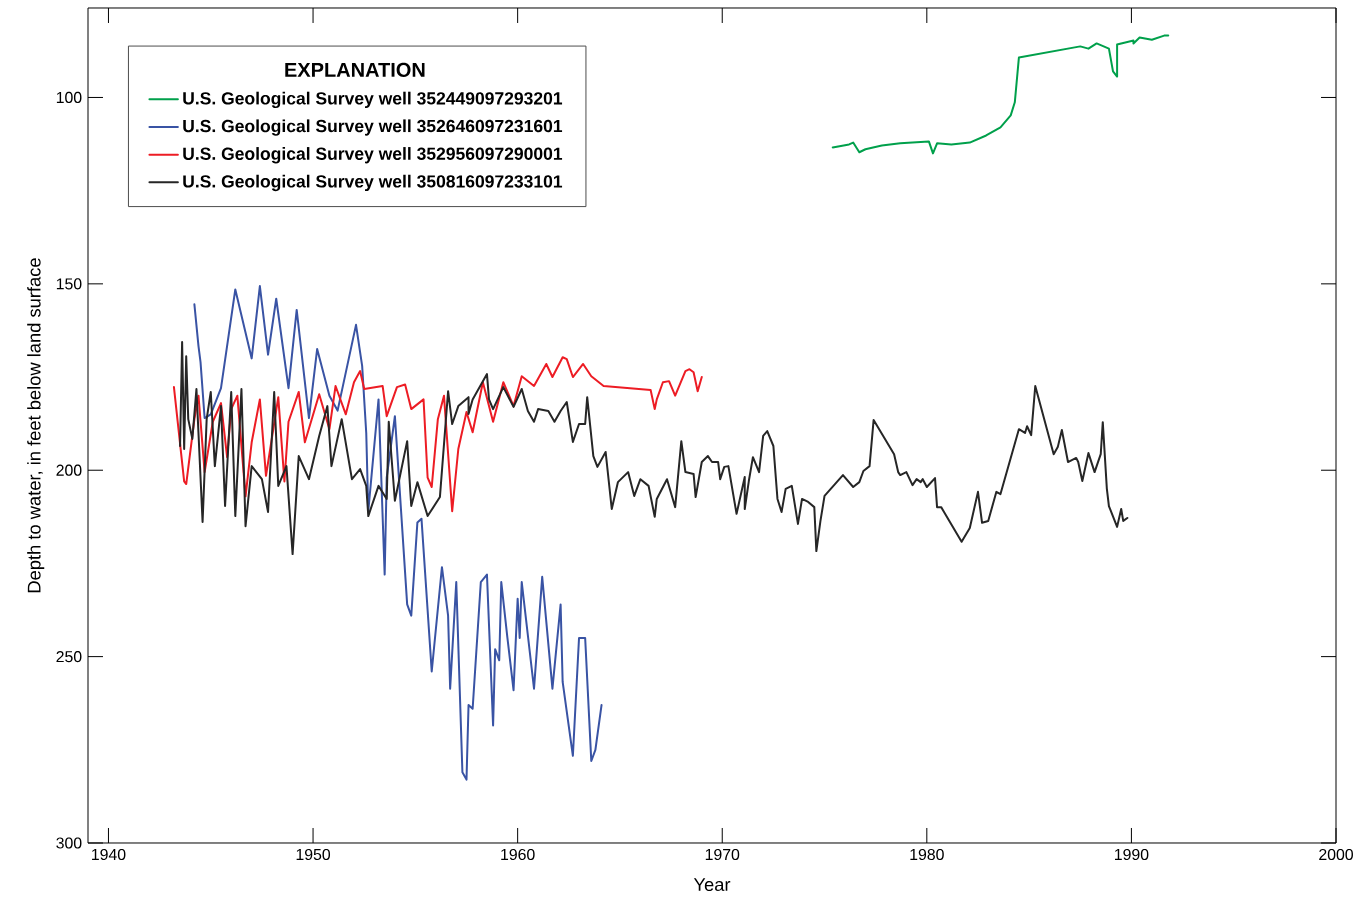 This screenshot has height=917, width=1361. What do you see at coordinates (373, 183) in the screenshot?
I see `legend-label: U.S. Geological Survey well 350816097233101` at bounding box center [373, 183].